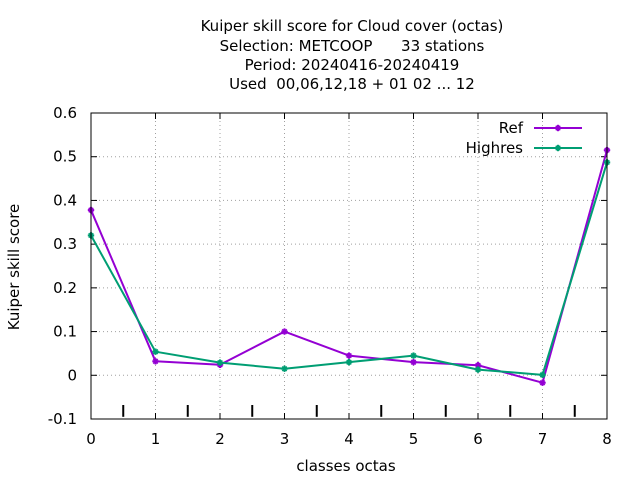 This screenshot has height=480, width=640. I want to click on title-line-2: Selection: METCOOP 33 stations, so click(352, 46).